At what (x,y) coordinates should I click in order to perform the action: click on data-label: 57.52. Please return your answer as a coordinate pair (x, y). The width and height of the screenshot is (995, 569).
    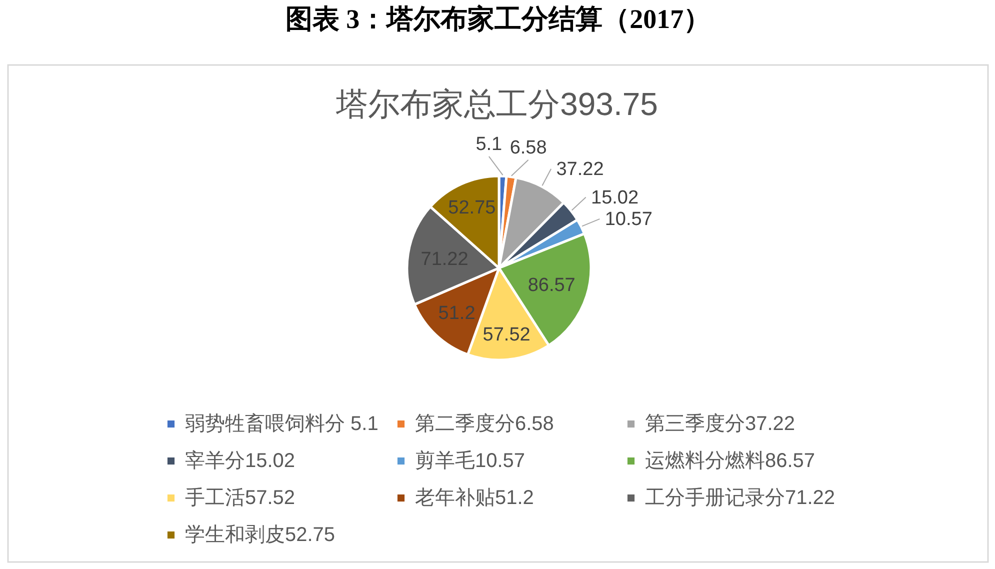
    Looking at the image, I should click on (506, 335).